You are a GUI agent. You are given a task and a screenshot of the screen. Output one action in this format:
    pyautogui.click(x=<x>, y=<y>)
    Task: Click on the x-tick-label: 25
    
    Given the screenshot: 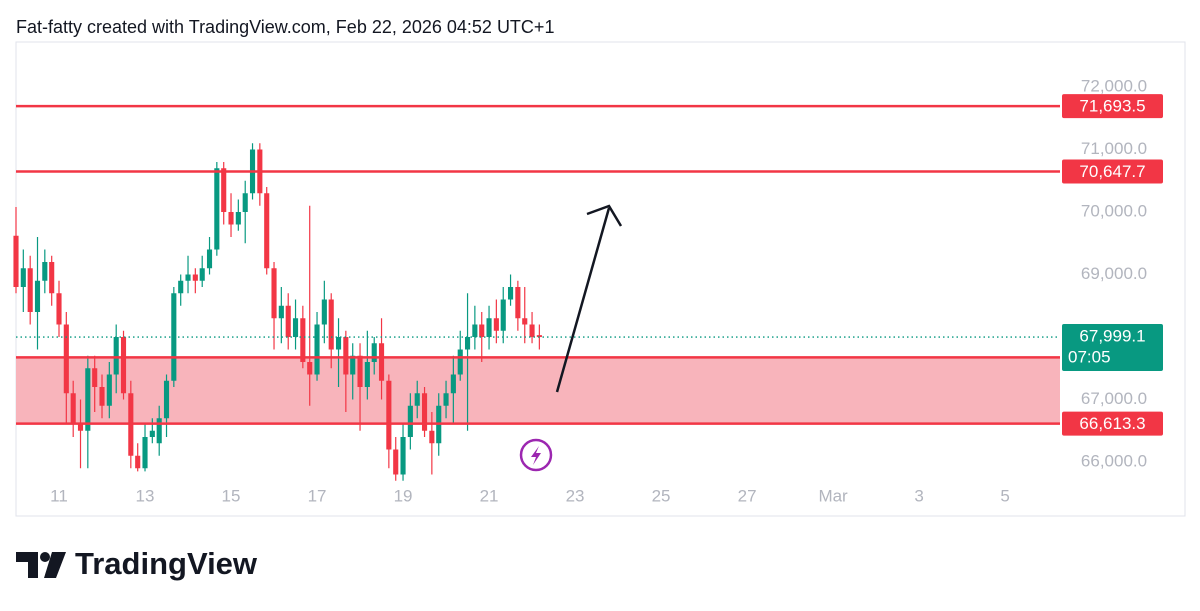 What is the action you would take?
    pyautogui.click(x=661, y=495)
    